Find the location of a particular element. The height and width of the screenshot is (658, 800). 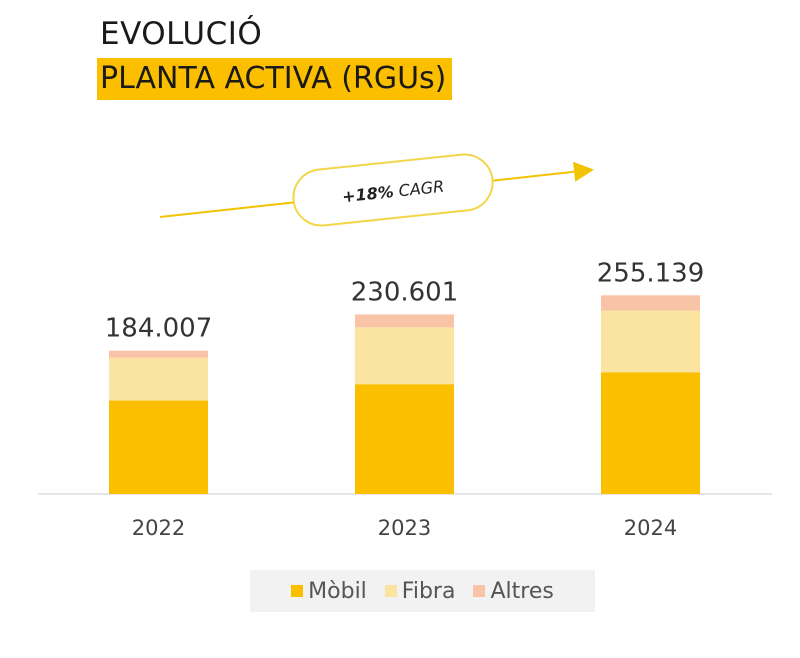

legend: Mòbil Fibra Altres is located at coordinates (422, 591).